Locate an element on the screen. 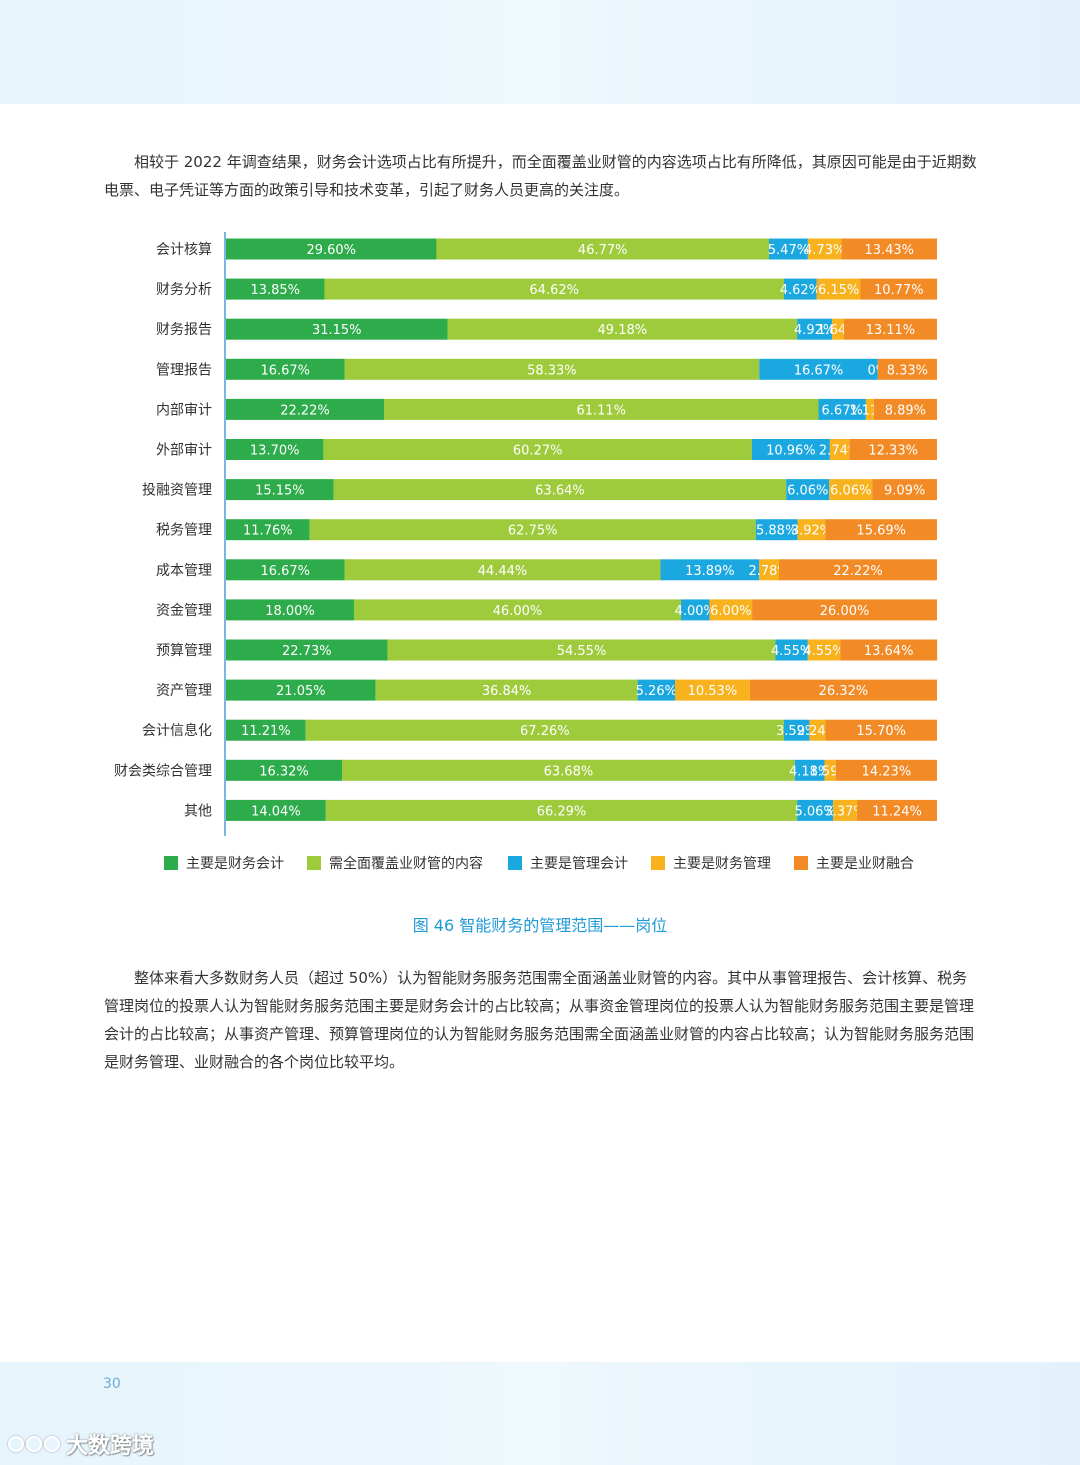 Image resolution: width=1080 pixels, height=1465 pixels. category-label: 会计核算 is located at coordinates (184, 250).